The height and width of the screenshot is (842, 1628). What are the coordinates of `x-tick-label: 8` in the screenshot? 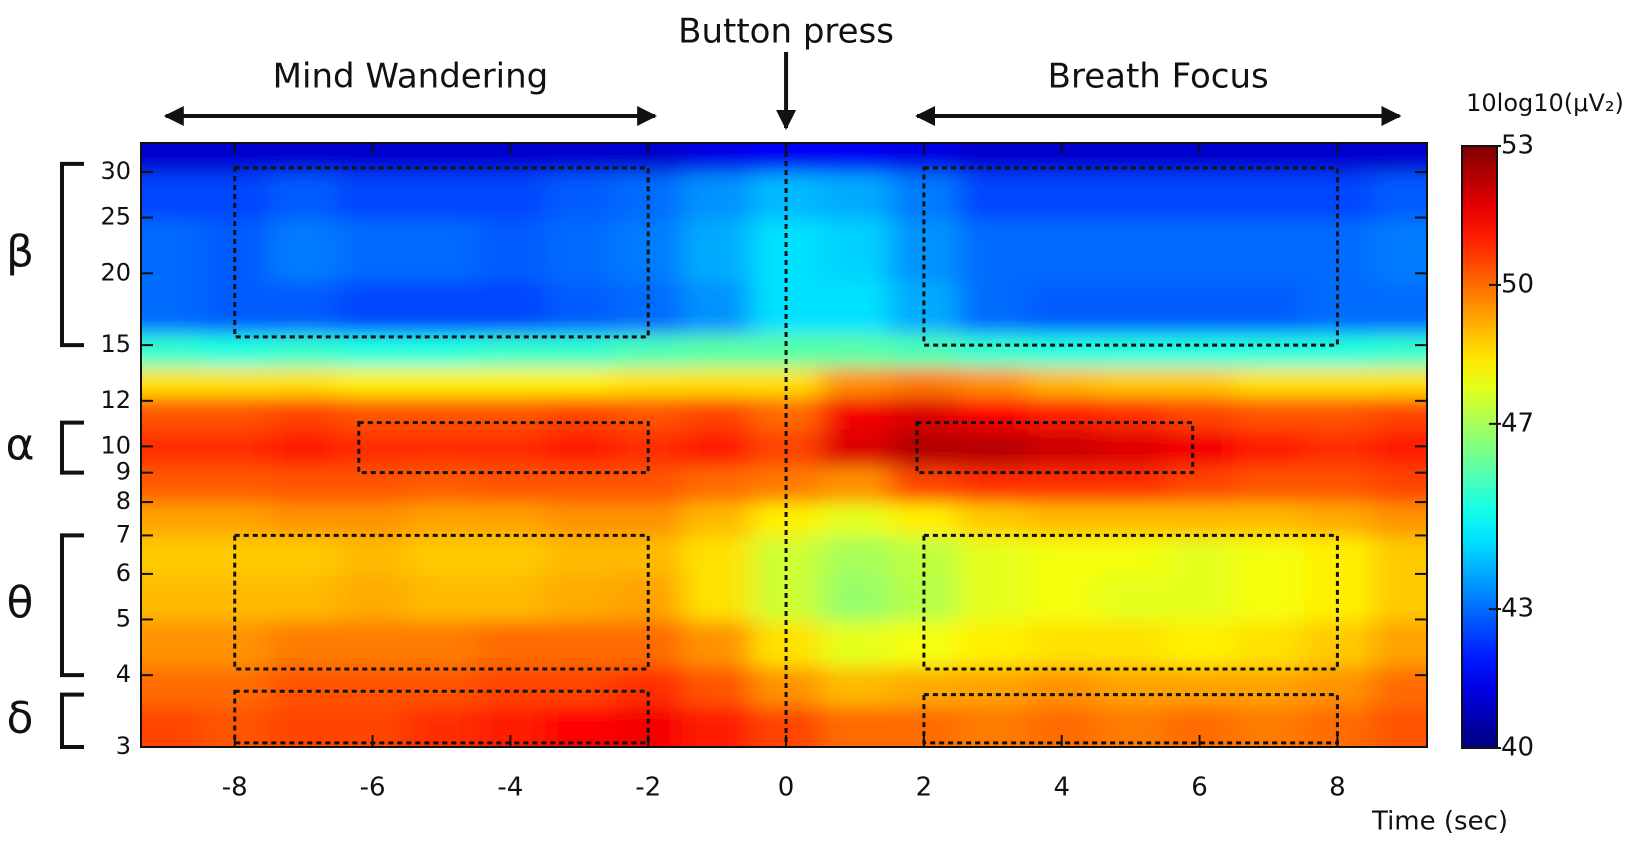 It's located at (1337, 788).